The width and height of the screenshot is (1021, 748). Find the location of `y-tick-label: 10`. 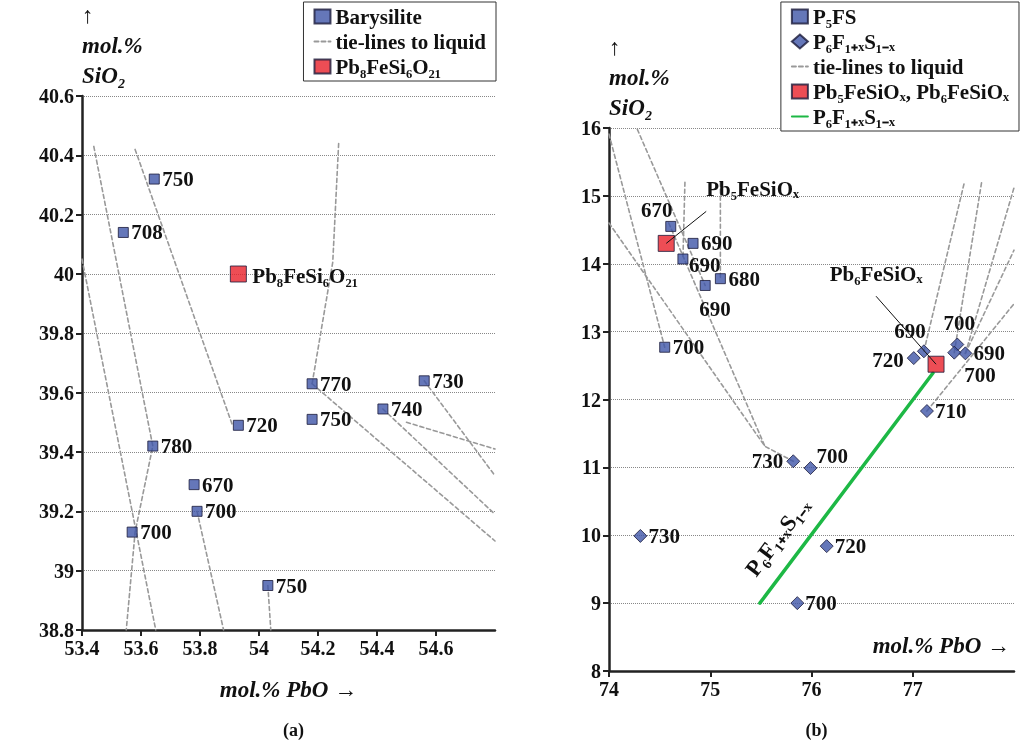

y-tick-label: 10 is located at coordinates (591, 535).